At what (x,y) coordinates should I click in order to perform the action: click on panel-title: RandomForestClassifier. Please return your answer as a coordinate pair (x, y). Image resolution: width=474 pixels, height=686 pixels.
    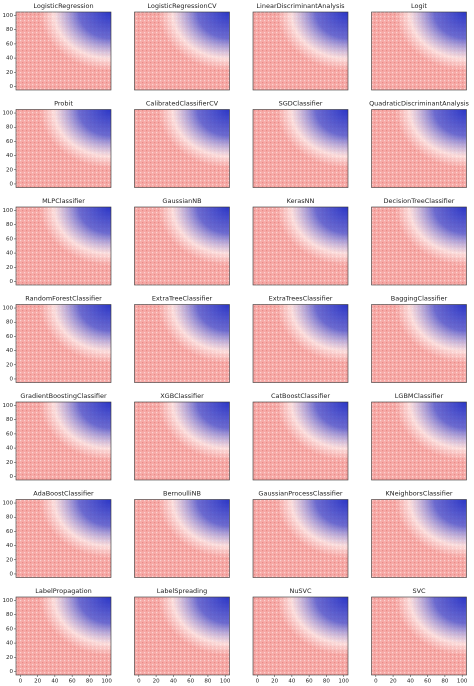
    Looking at the image, I should click on (63, 299).